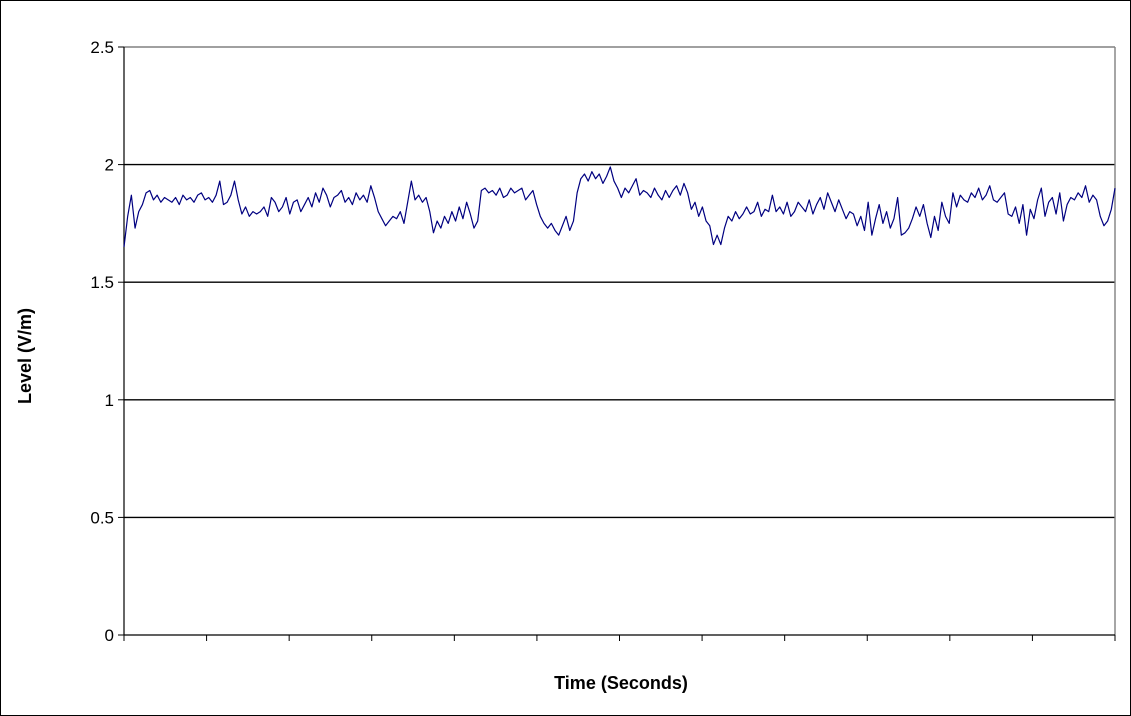  Describe the element at coordinates (619, 638) in the screenshot. I see `x-ticks` at that location.